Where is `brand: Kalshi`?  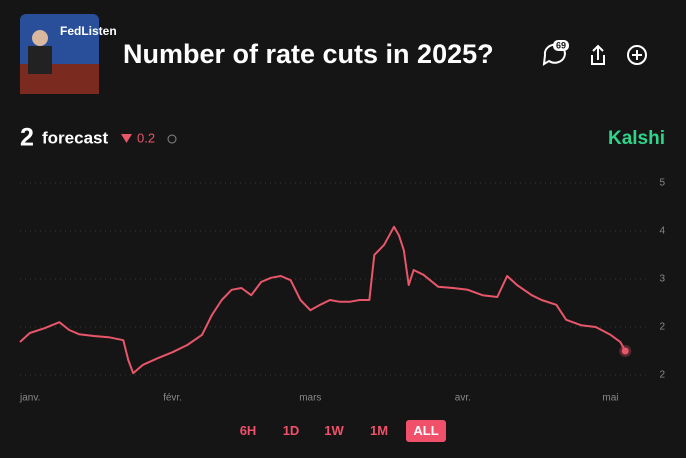
brand: Kalshi is located at coordinates (636, 138).